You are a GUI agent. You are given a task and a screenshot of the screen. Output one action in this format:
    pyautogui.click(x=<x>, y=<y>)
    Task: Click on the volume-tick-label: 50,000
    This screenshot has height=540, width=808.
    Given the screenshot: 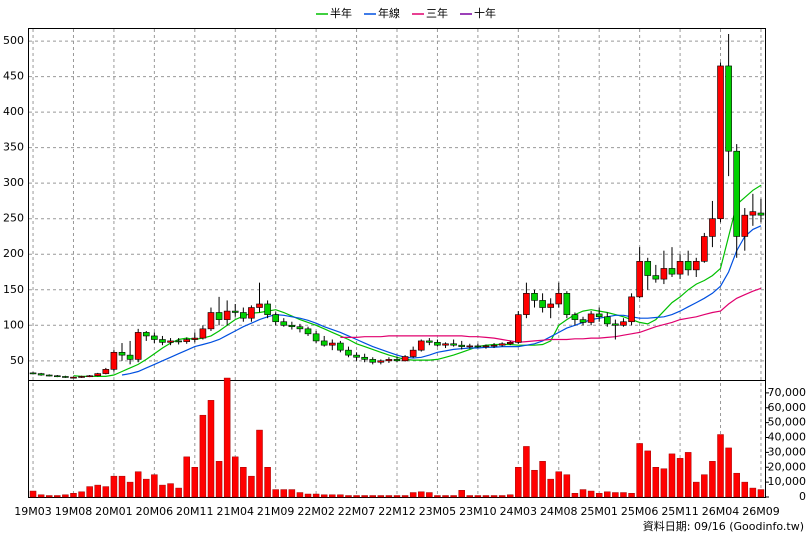 What is the action you would take?
    pyautogui.click(x=787, y=422)
    